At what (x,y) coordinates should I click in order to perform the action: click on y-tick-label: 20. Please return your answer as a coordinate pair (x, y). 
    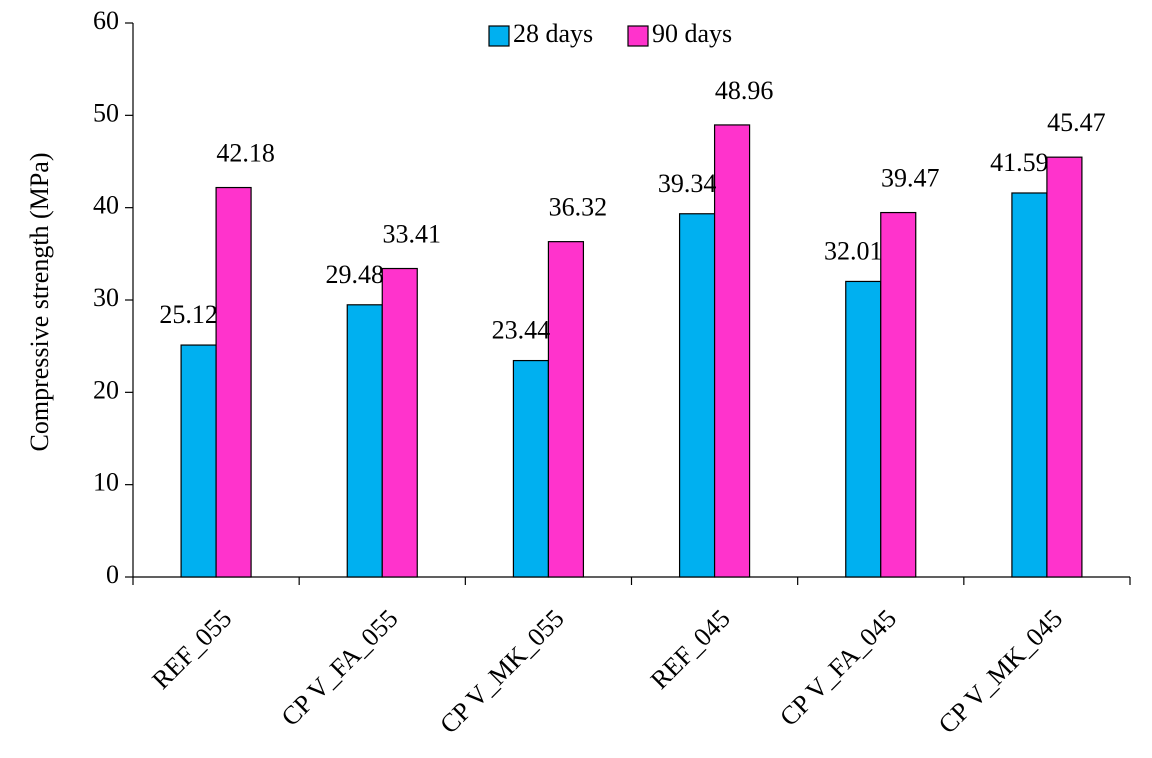
    Looking at the image, I should click on (106, 389).